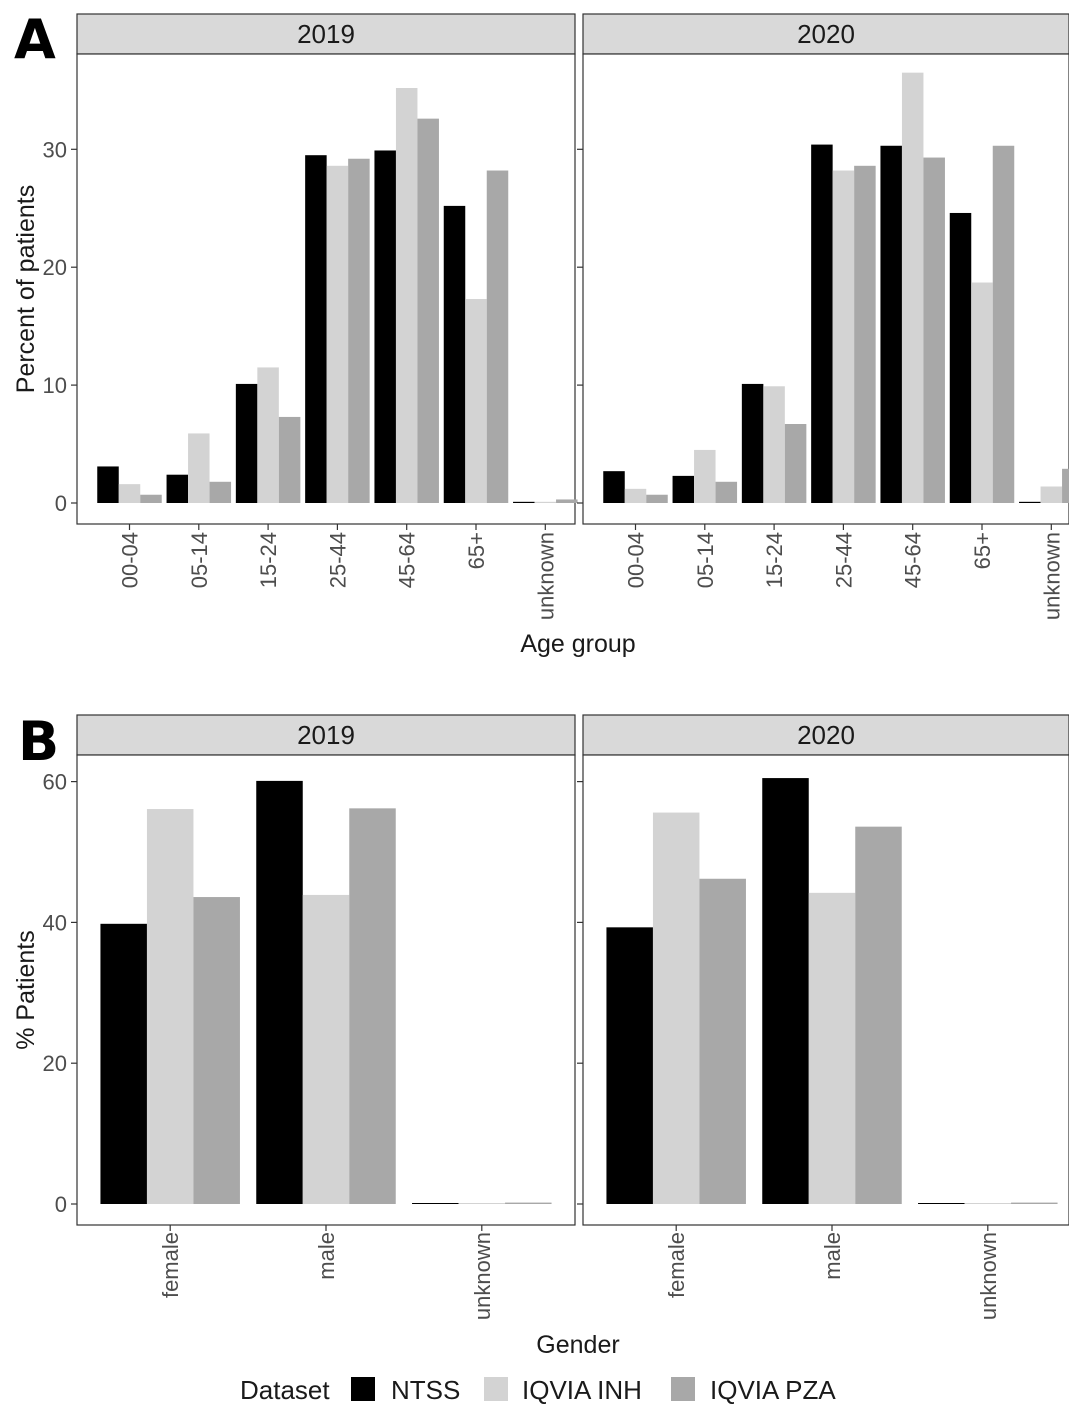 The image size is (1069, 1404). I want to click on panel-b-facet-2020-bar-iqvia-pza-unknown, so click(1034, 1203).